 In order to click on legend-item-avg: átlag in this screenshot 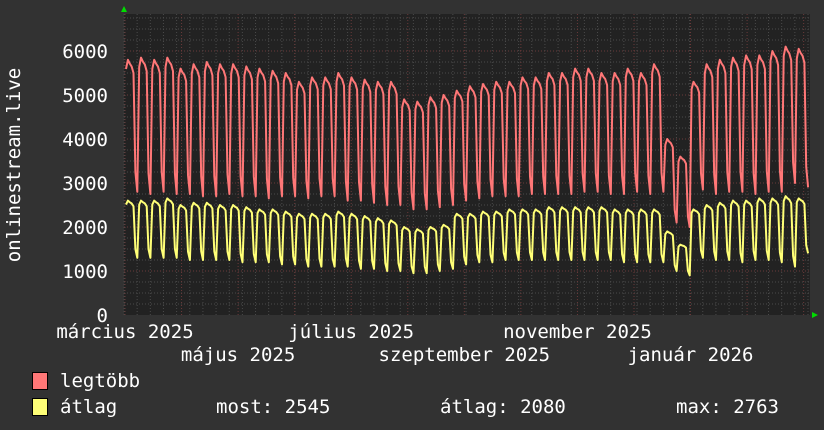, I will do `click(74, 407)`.